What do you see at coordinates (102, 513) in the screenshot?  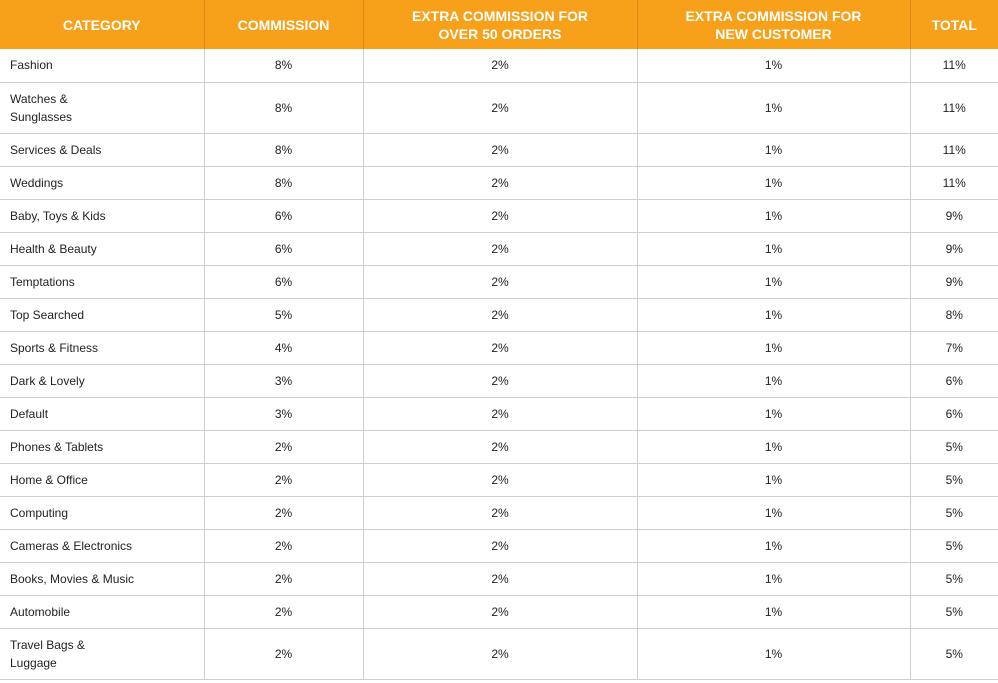 I see `category-cell: Computing` at bounding box center [102, 513].